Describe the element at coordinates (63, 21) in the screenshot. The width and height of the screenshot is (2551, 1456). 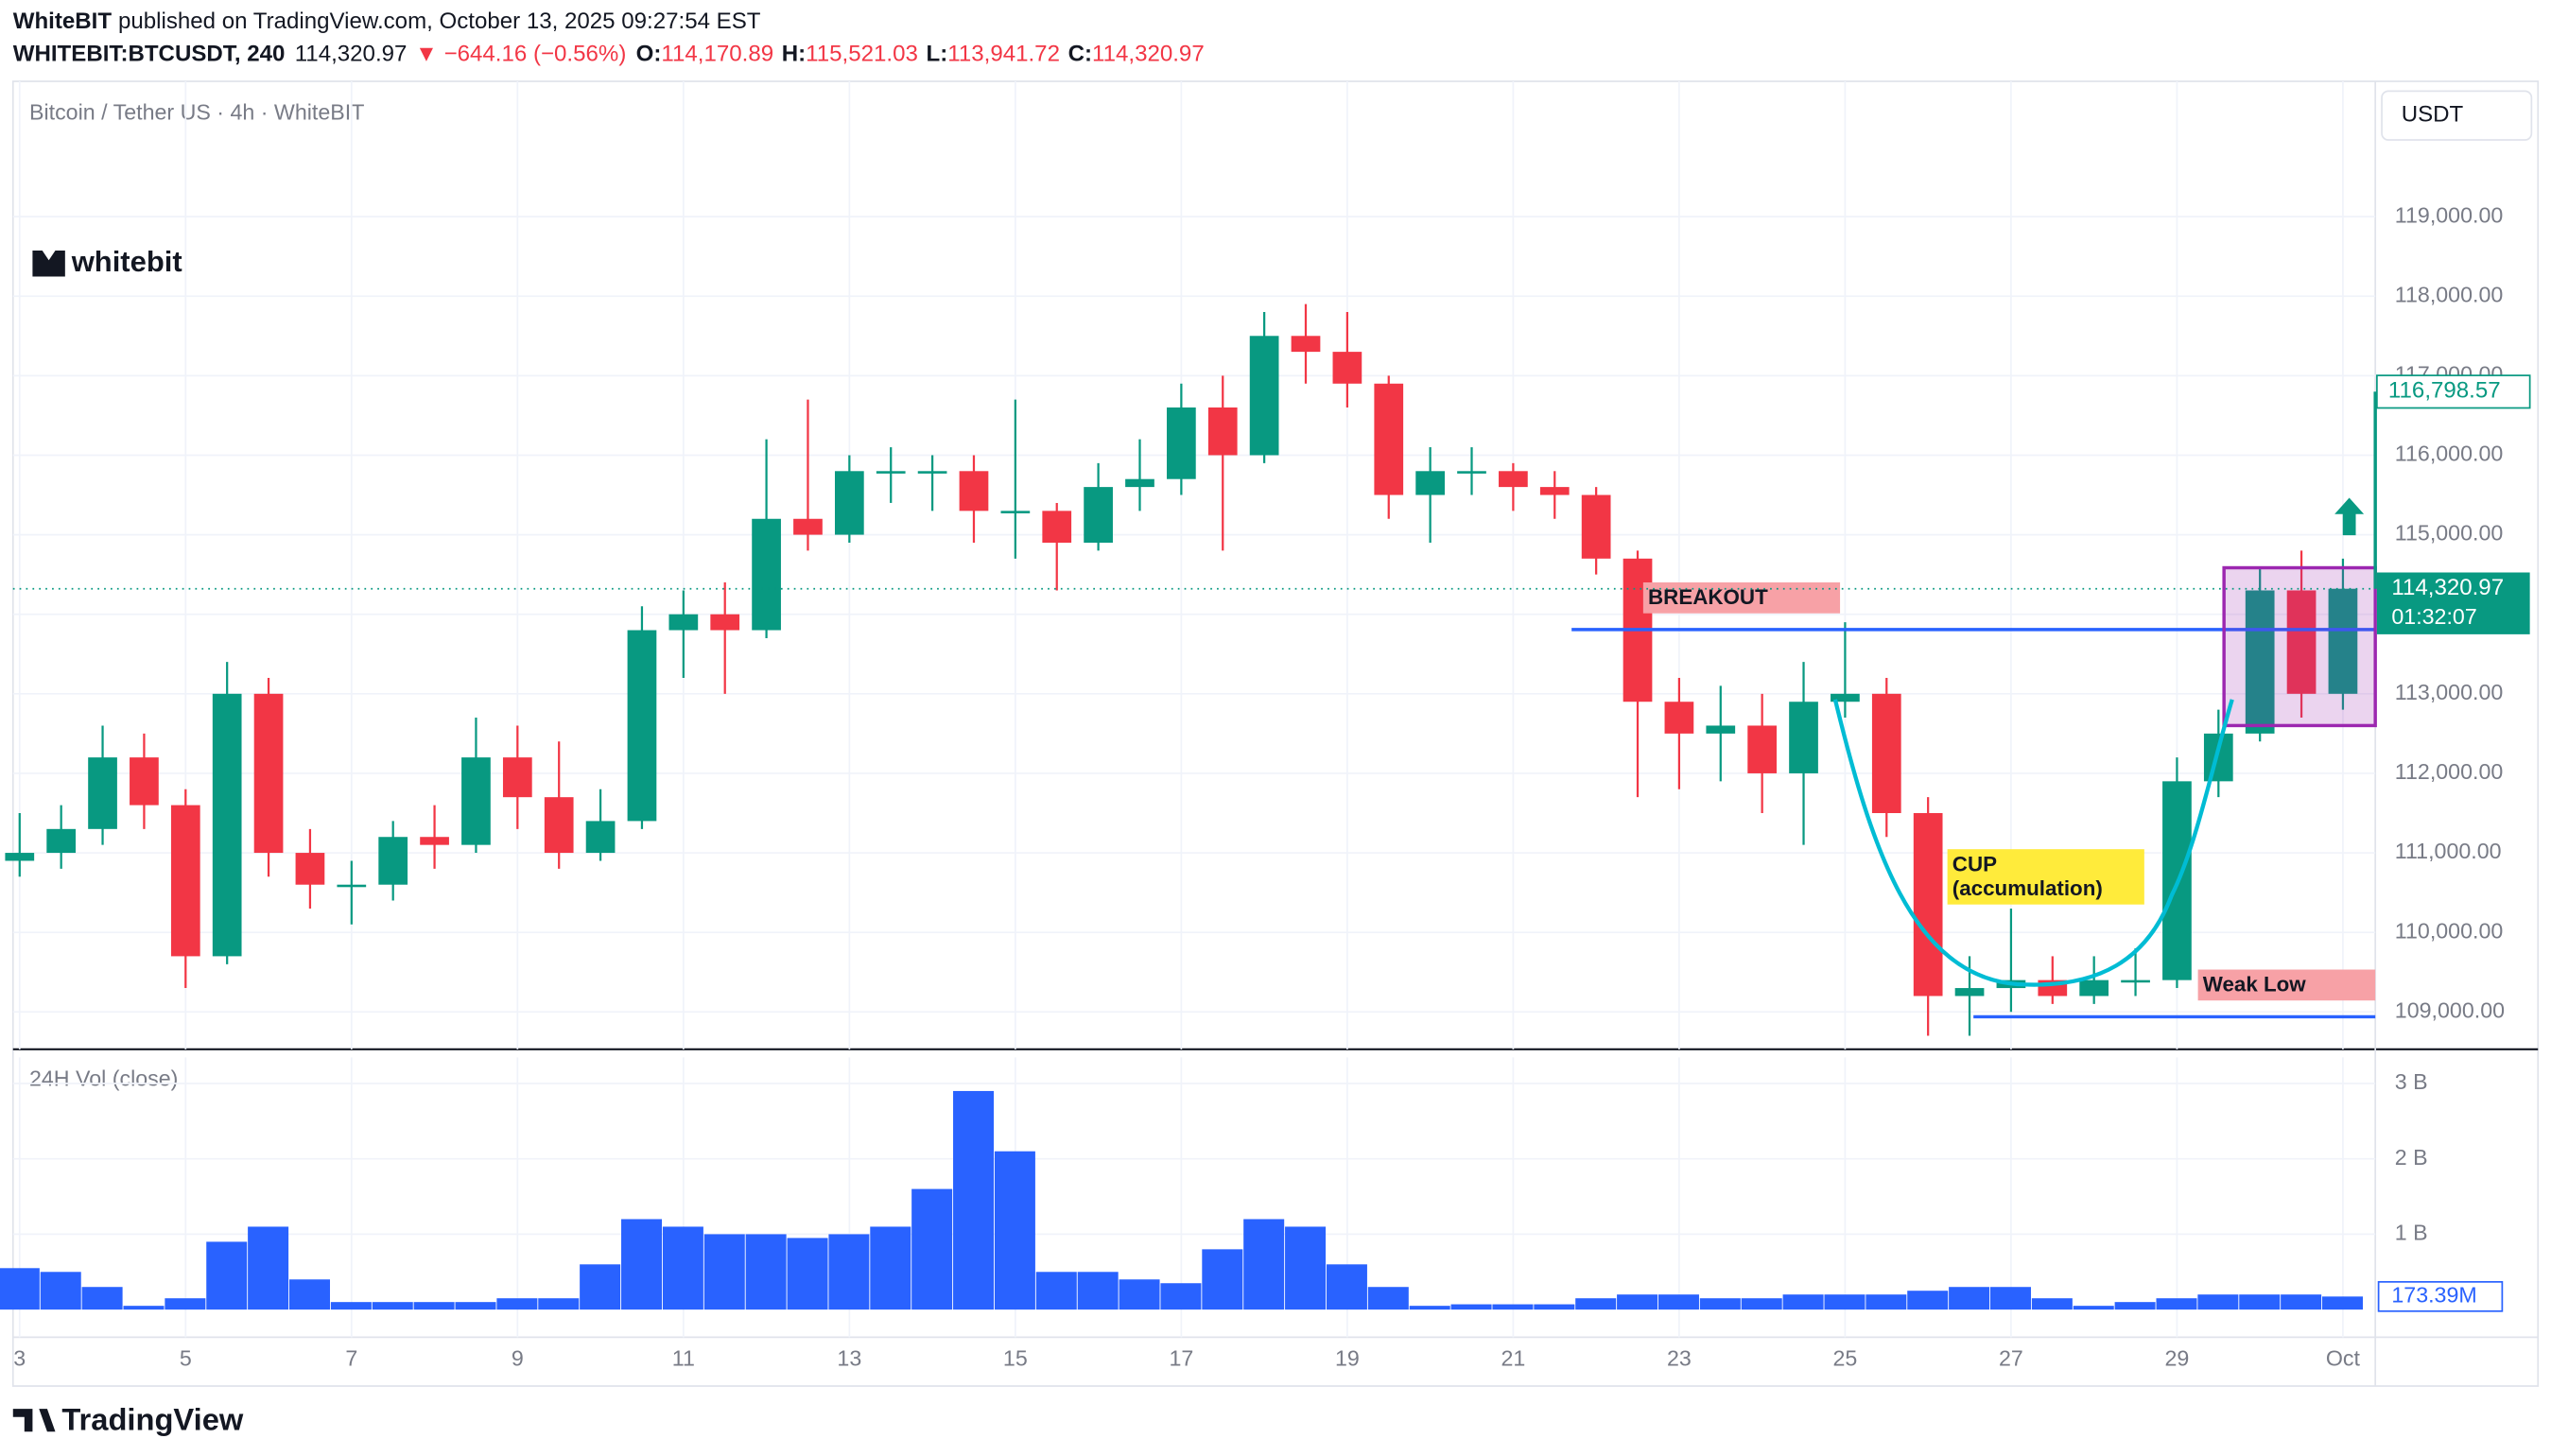
I see `publisher: WhiteBIT` at that location.